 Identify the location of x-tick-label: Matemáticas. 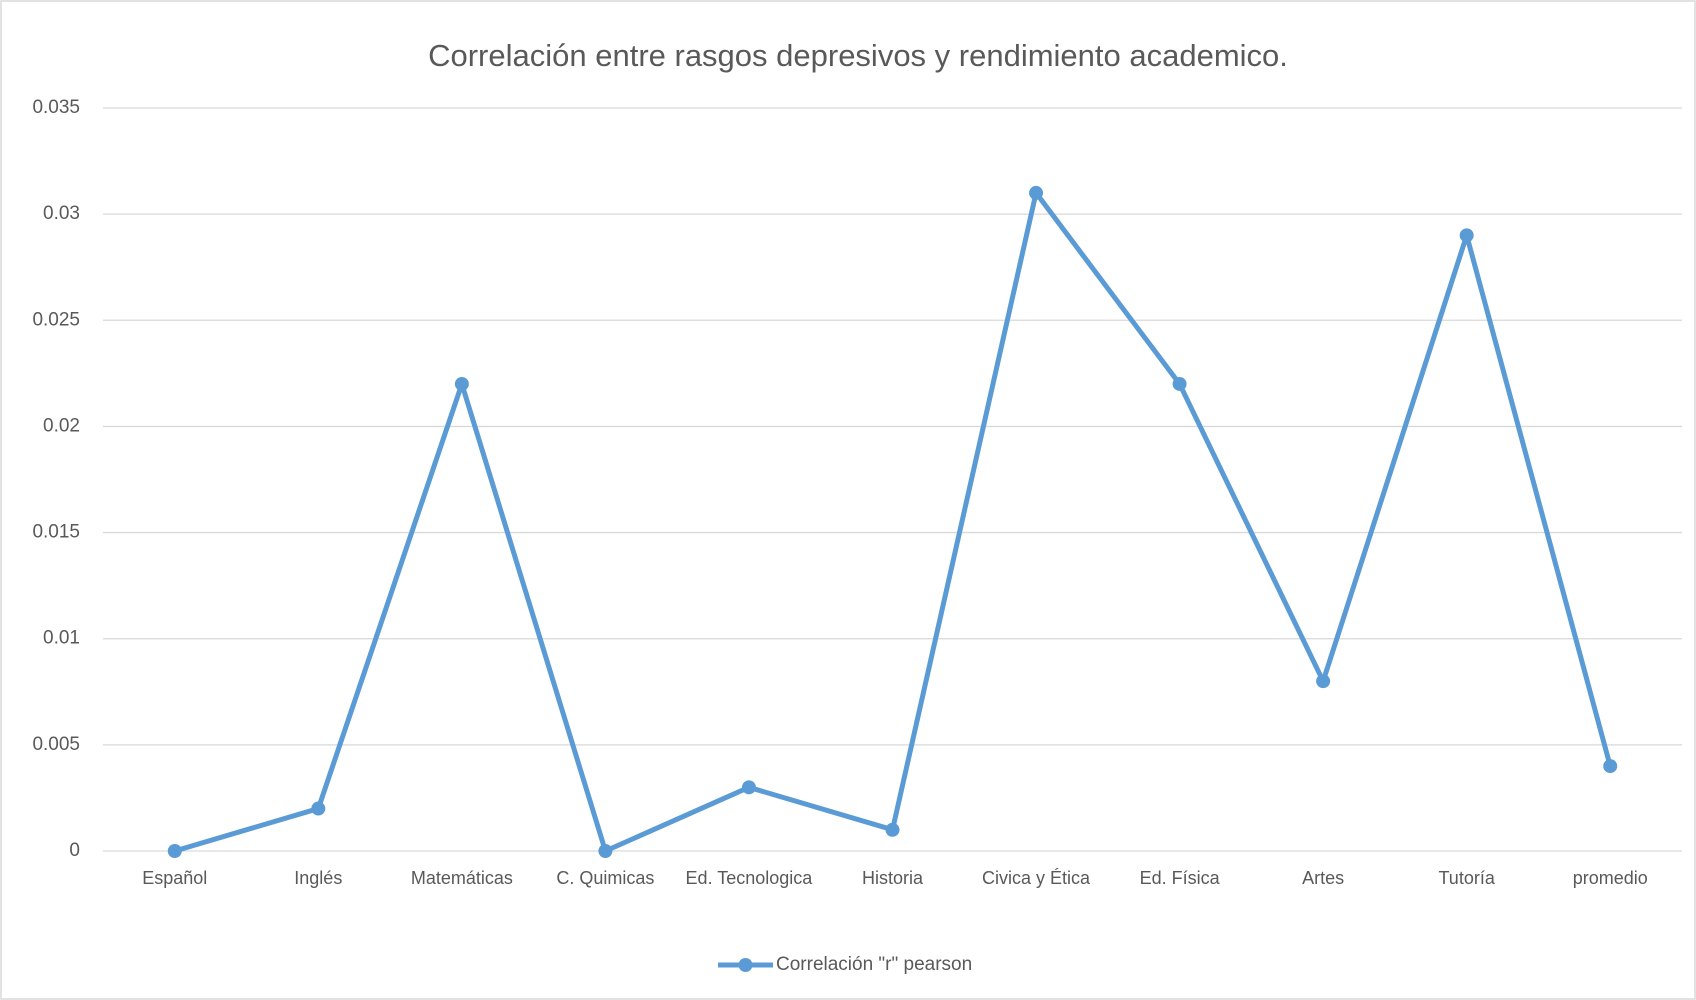
(461, 878).